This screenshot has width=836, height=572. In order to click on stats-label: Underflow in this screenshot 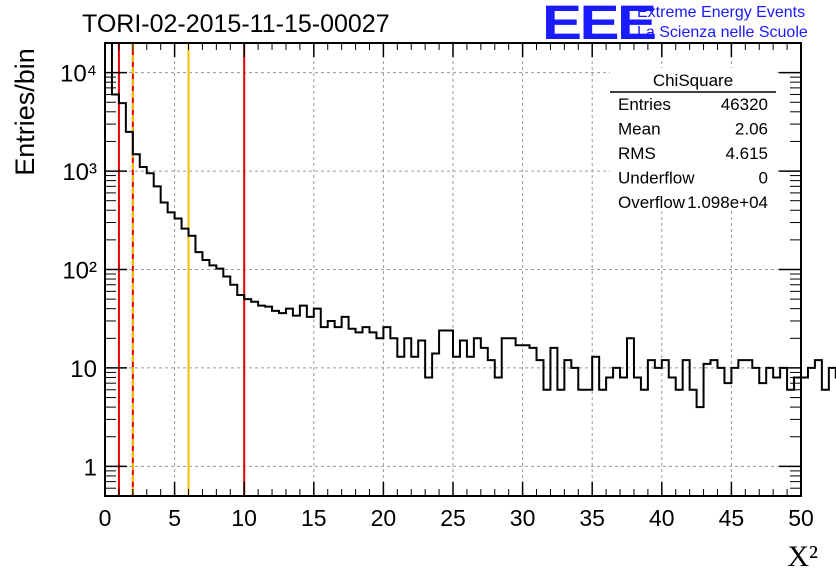, I will do `click(656, 178)`.